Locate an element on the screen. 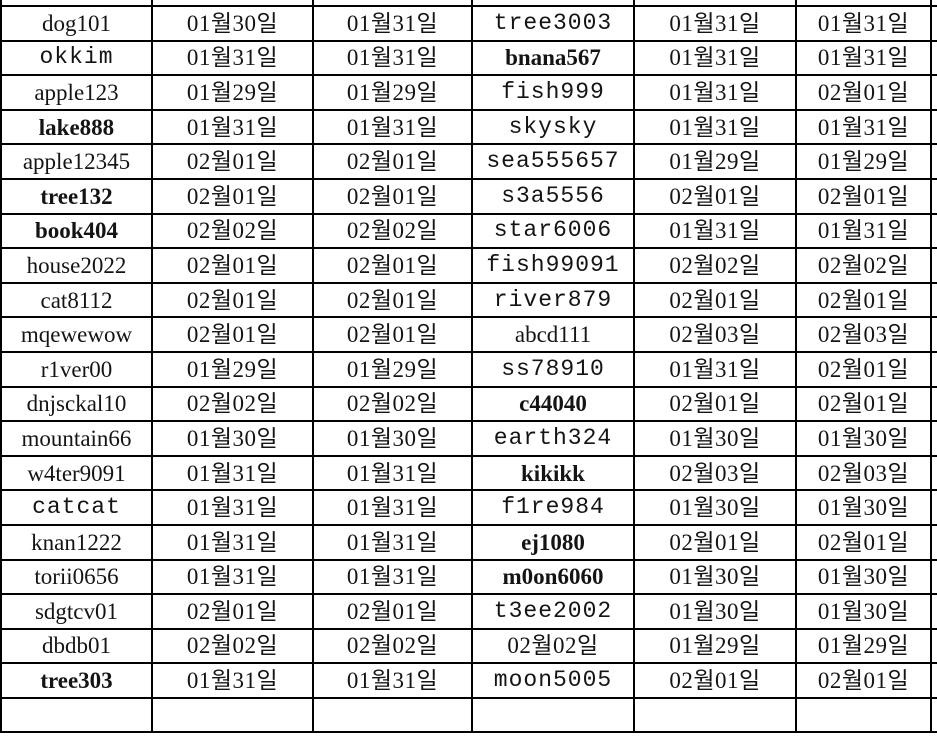  user-id-cell: kikikk is located at coordinates (553, 473).